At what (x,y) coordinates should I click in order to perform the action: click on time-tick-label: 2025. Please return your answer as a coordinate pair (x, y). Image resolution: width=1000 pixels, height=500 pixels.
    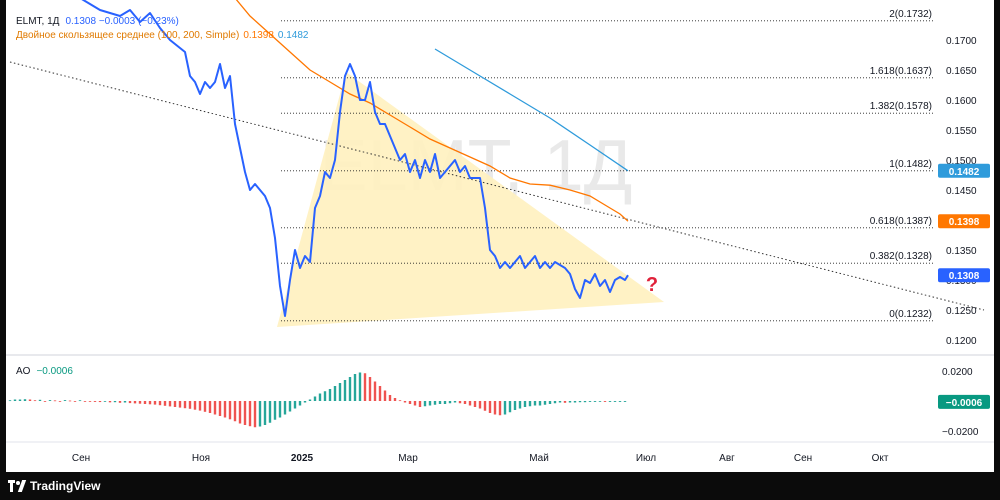
    Looking at the image, I should click on (302, 458).